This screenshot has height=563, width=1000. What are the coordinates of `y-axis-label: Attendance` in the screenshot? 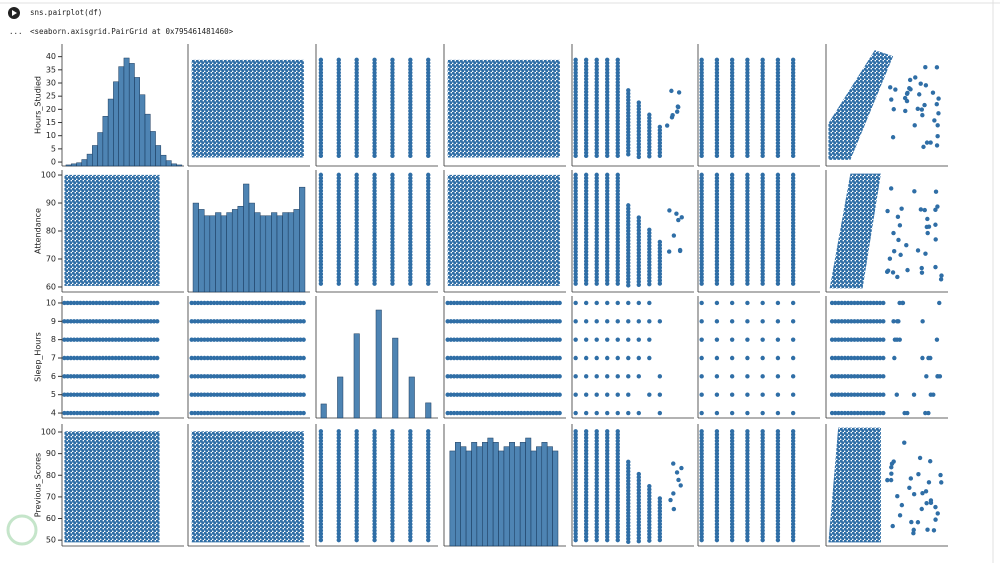 It's located at (38, 231).